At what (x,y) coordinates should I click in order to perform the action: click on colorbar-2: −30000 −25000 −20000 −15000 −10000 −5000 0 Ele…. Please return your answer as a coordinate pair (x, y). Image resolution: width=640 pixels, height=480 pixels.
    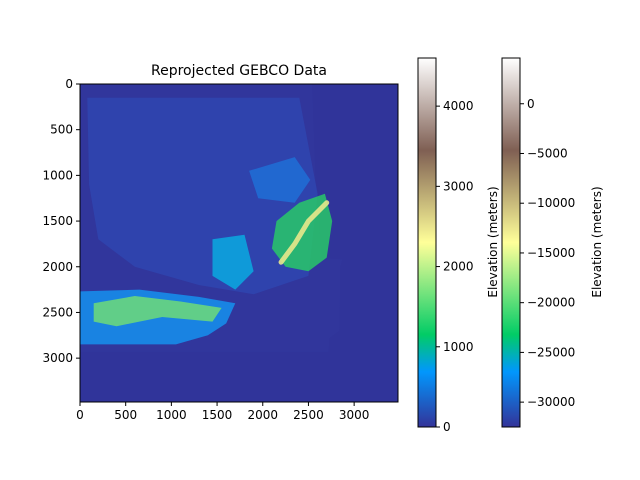
    Looking at the image, I should click on (552, 242).